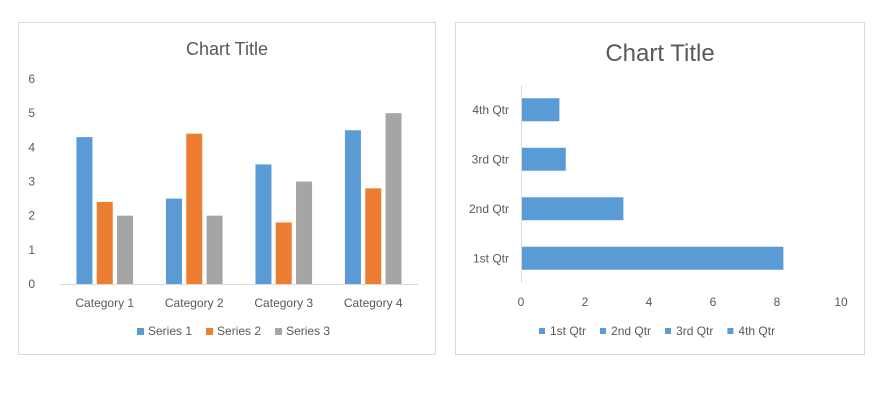 The height and width of the screenshot is (403, 877). What do you see at coordinates (239, 331) in the screenshot?
I see `legend-label: Series 2` at bounding box center [239, 331].